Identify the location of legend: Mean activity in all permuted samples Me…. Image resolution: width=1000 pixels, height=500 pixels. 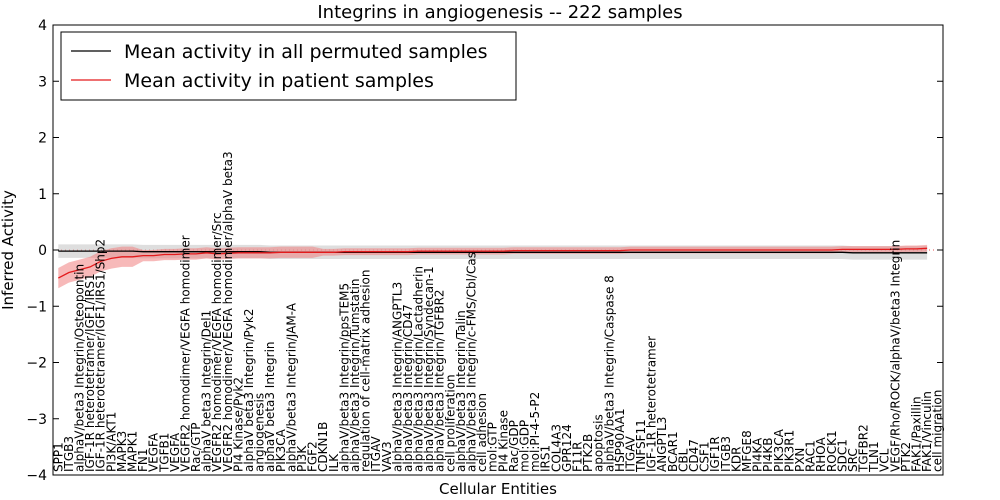
(288, 66).